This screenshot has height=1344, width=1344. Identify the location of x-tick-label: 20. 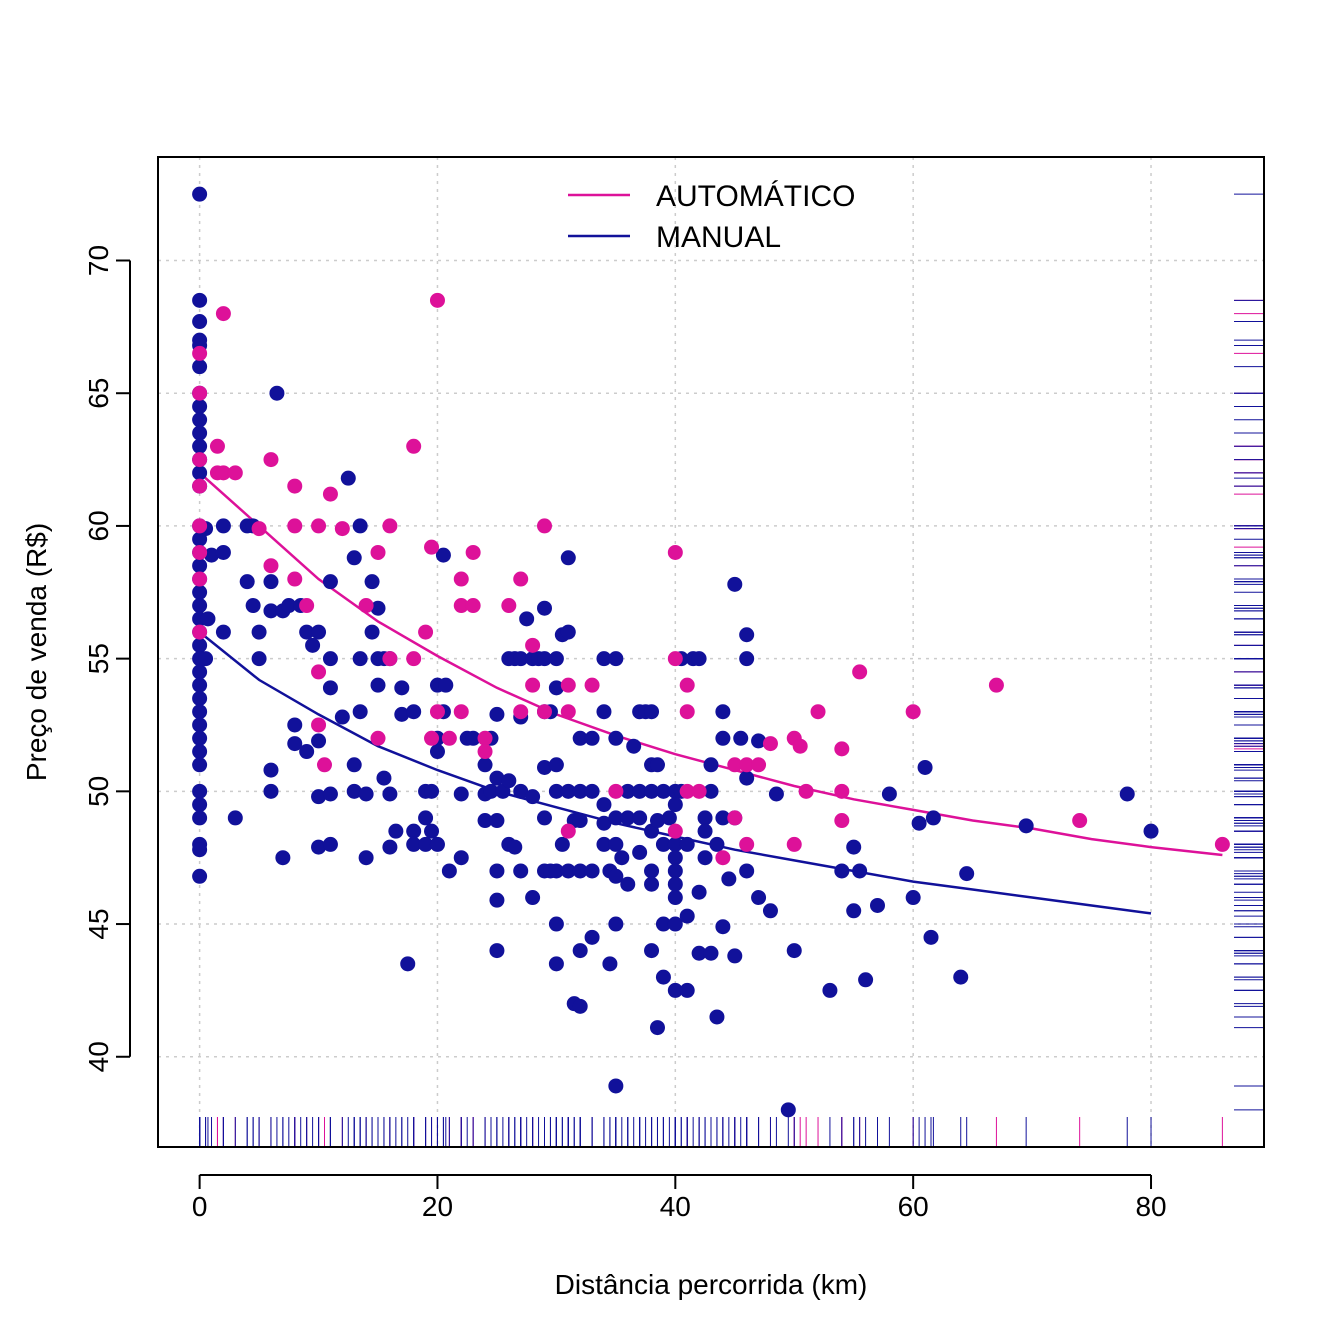
(437, 1206).